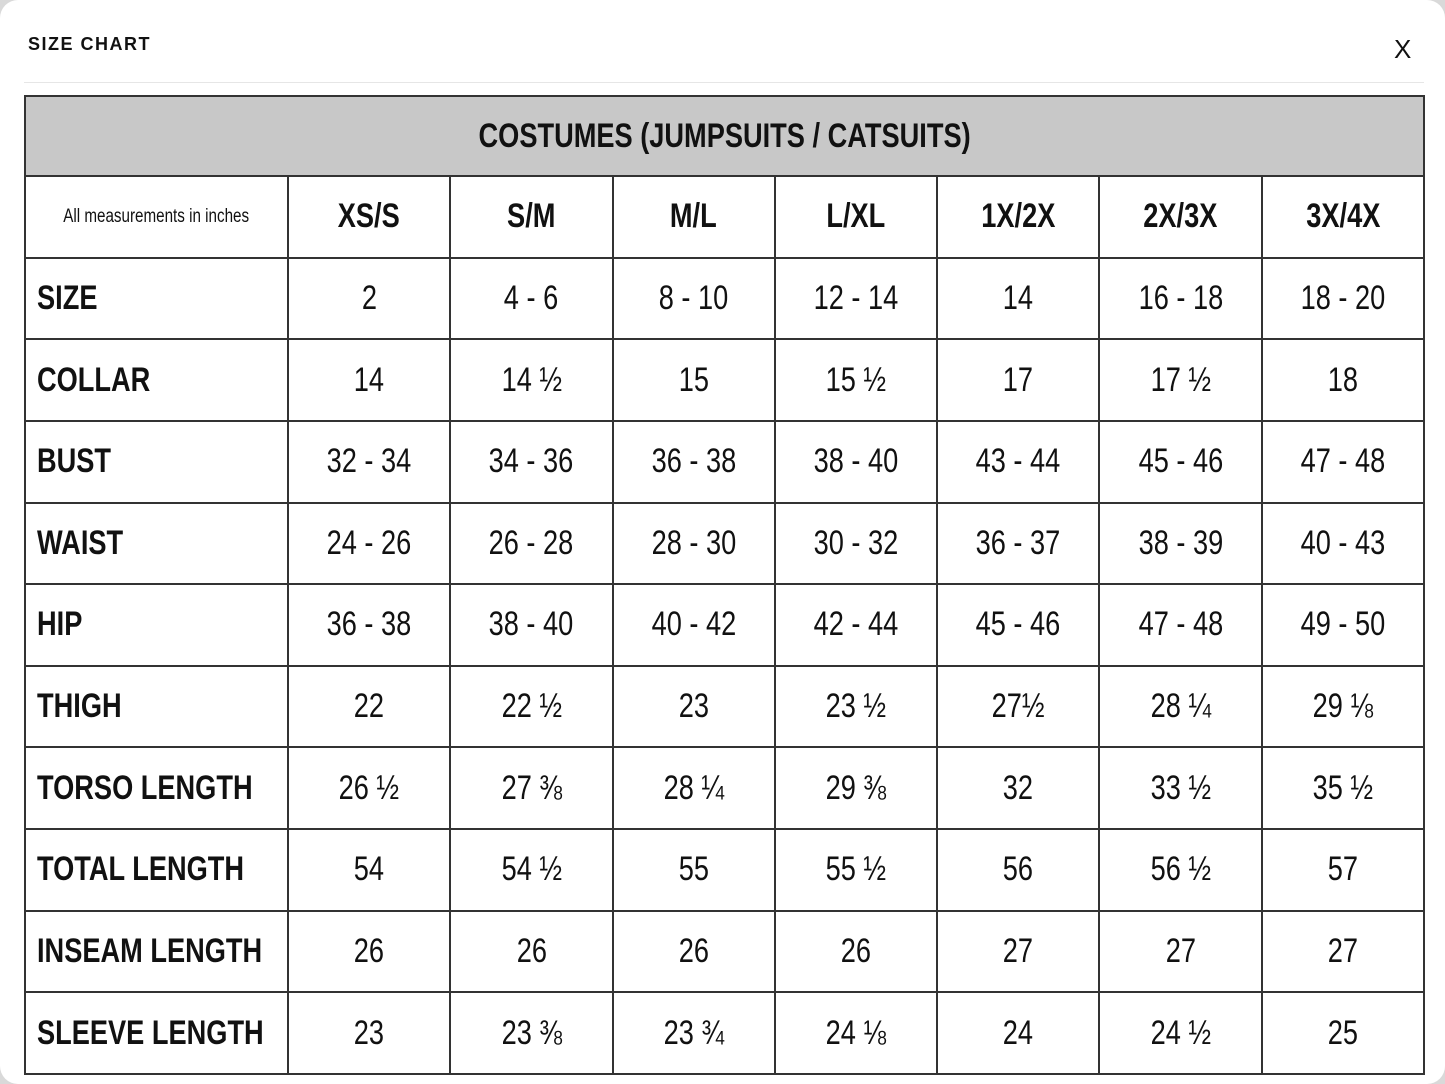 This screenshot has height=1084, width=1445. I want to click on measurement: 32, so click(1018, 788).